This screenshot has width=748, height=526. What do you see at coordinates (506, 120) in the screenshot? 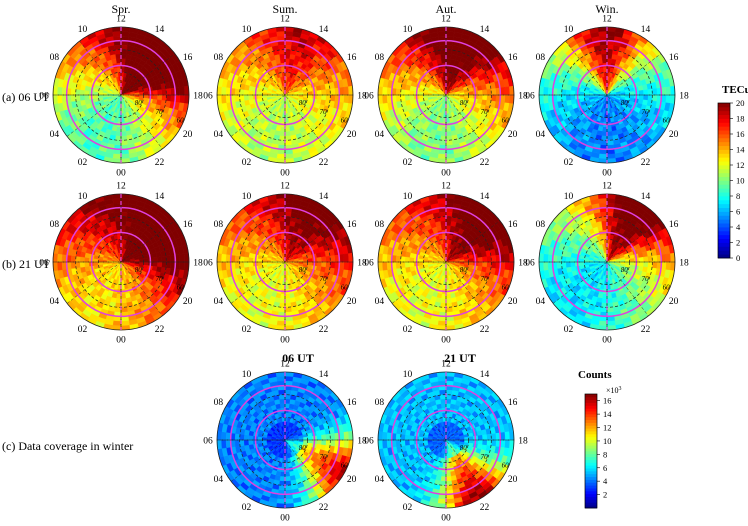
I see `latitude-tick-label: 60` at bounding box center [506, 120].